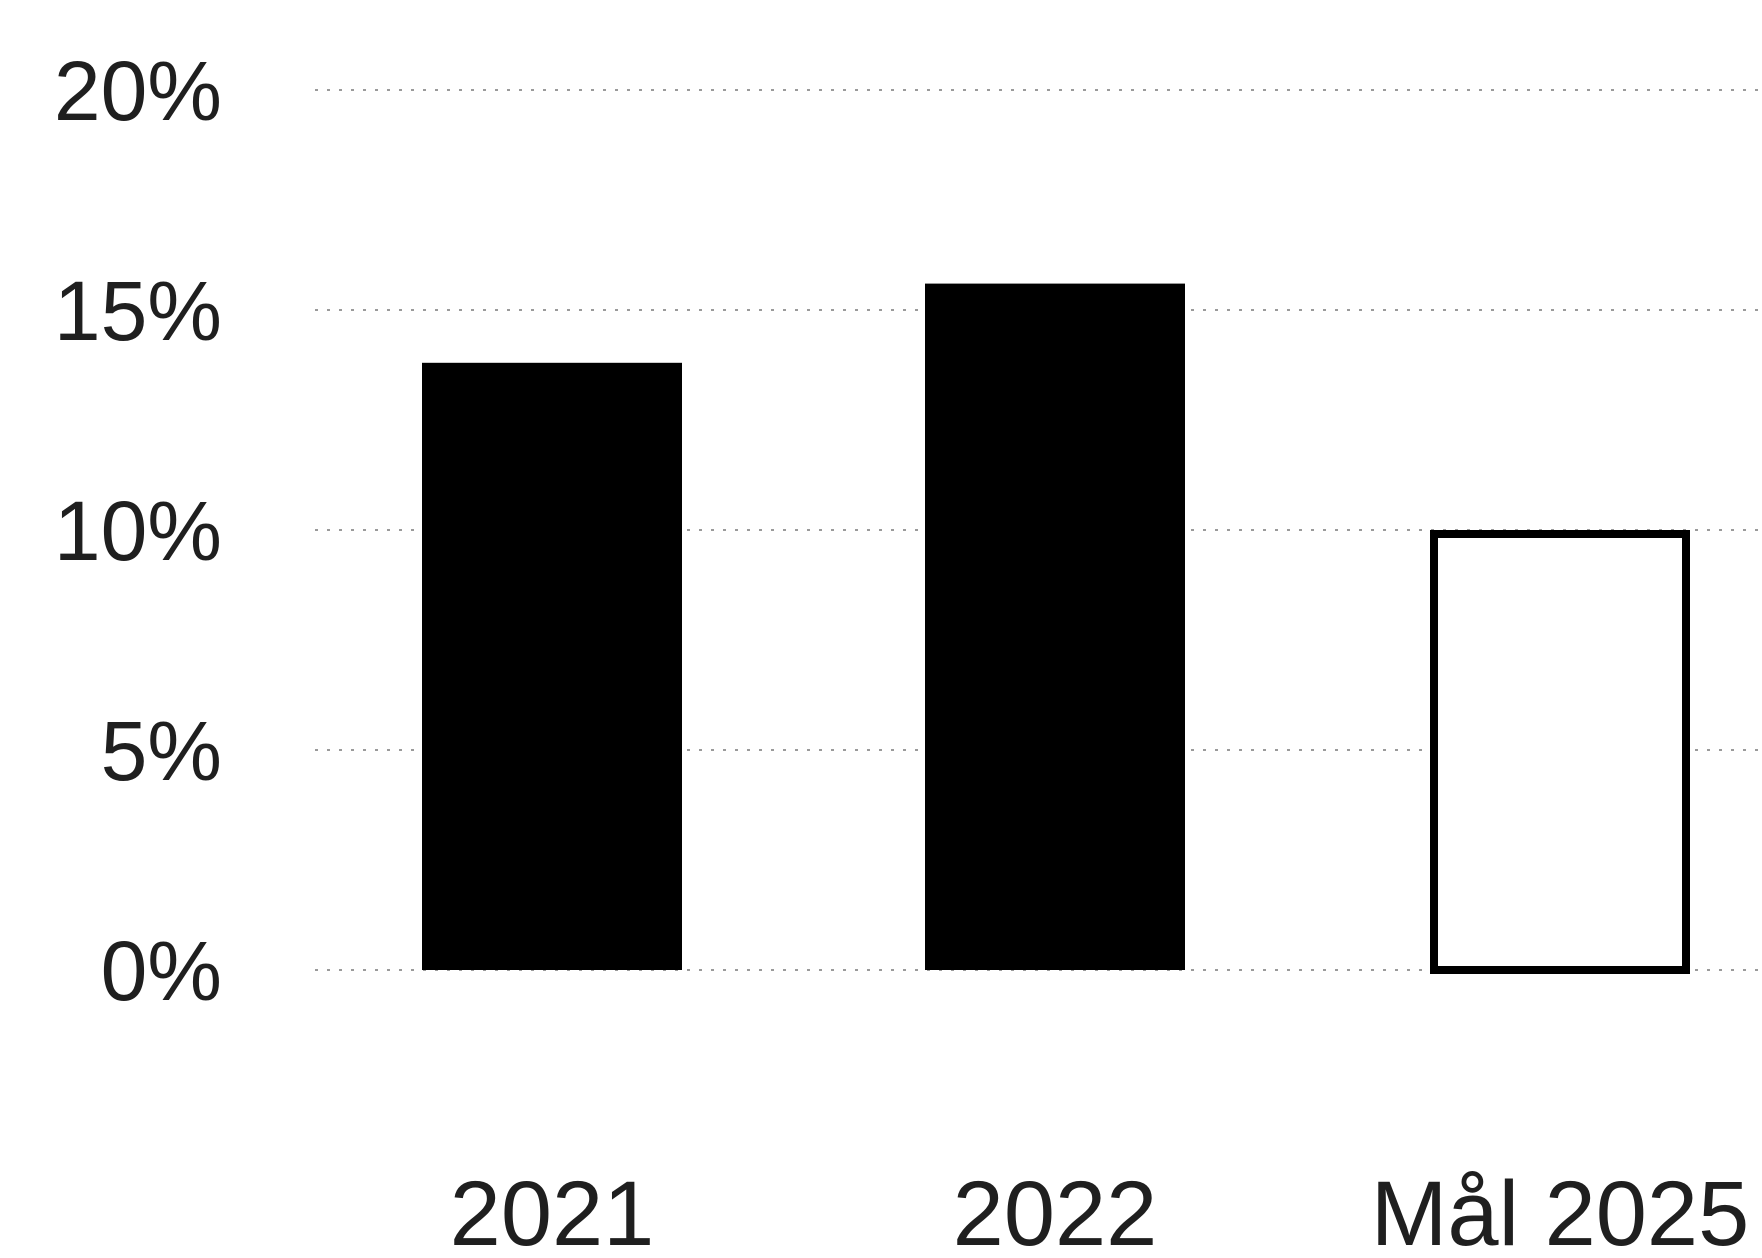  What do you see at coordinates (138, 91) in the screenshot?
I see `y-tick-label: 20%` at bounding box center [138, 91].